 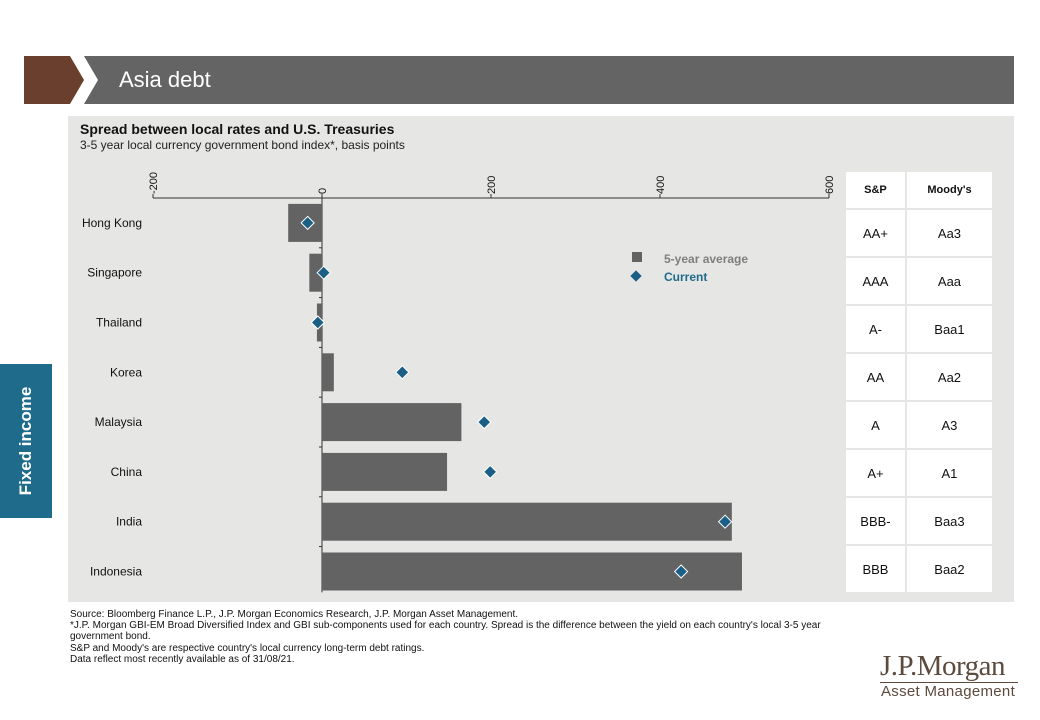 What do you see at coordinates (637, 257) in the screenshot?
I see `legend-average-swatch` at bounding box center [637, 257].